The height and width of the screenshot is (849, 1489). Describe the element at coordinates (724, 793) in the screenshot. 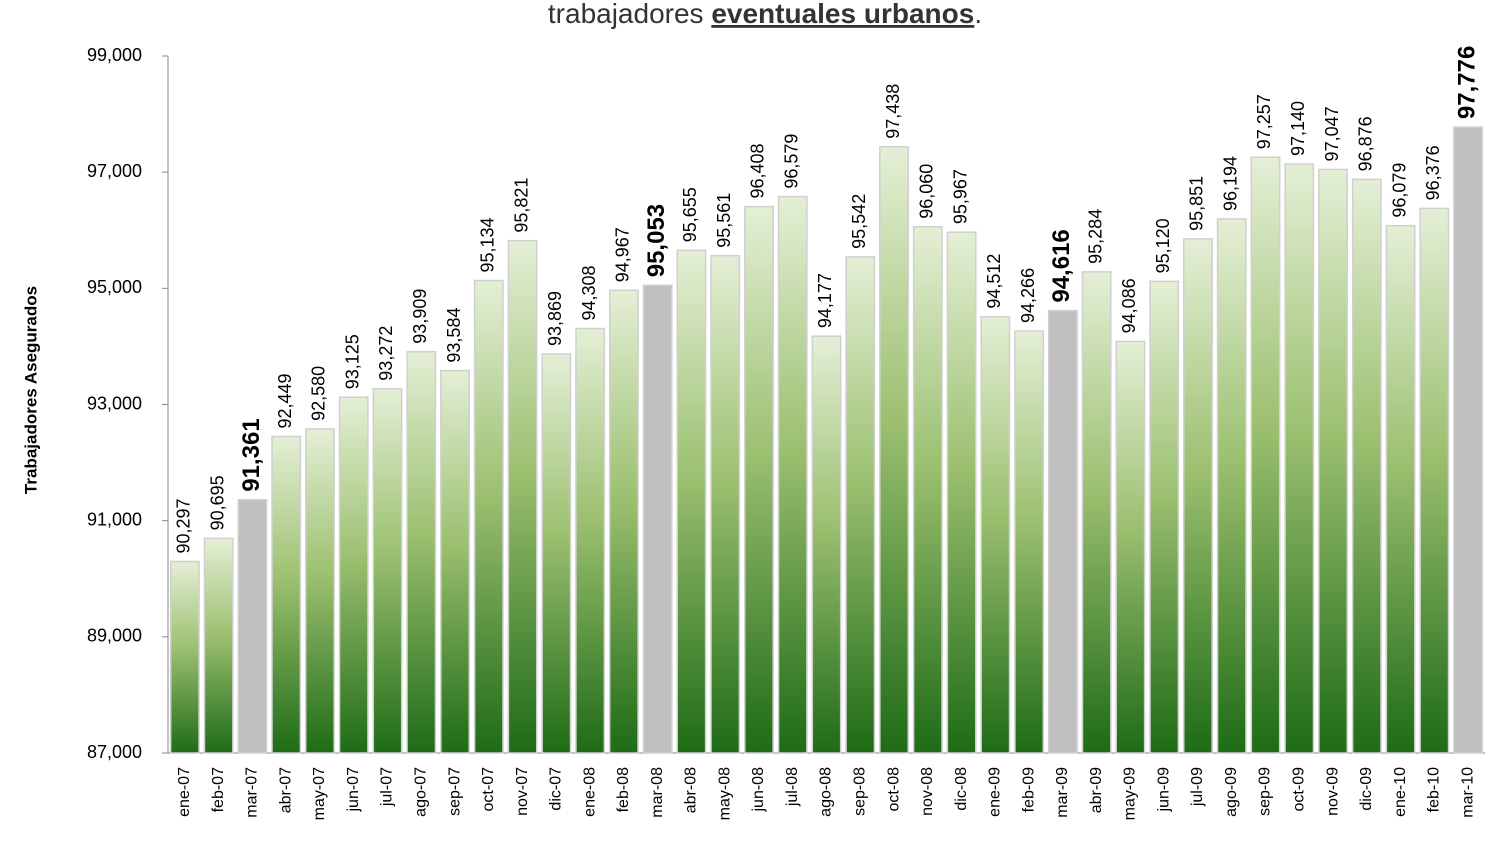

I see `x-tick-label: may-08` at that location.